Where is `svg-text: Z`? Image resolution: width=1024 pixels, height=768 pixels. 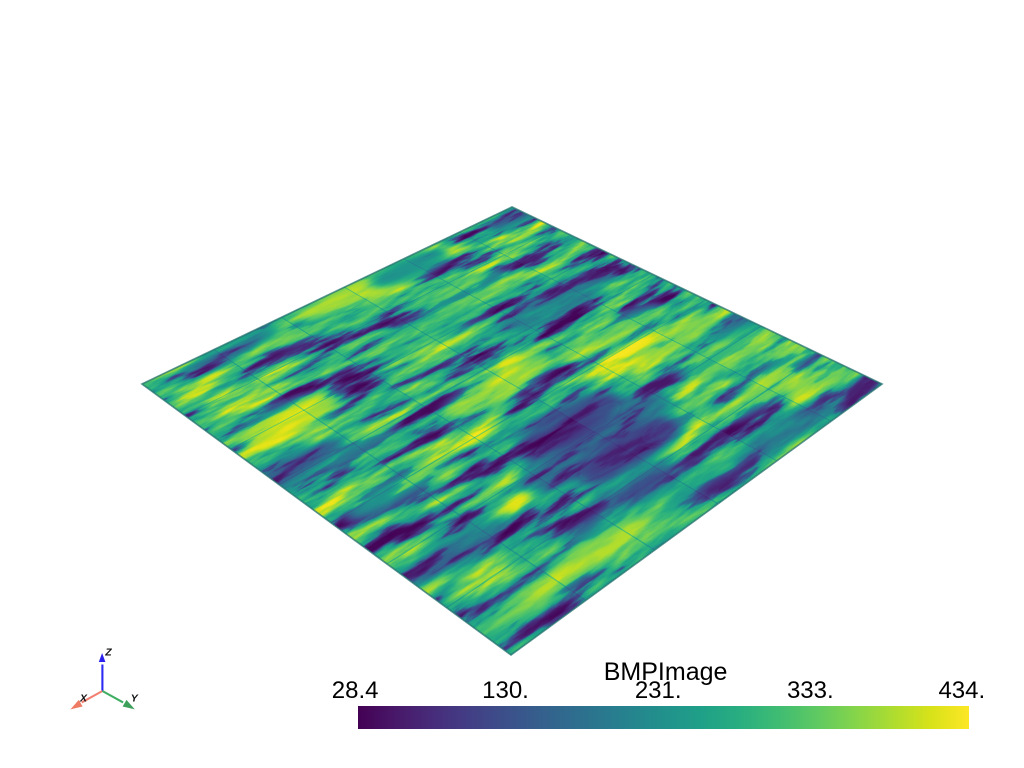
svg-text: Z is located at coordinates (108, 653).